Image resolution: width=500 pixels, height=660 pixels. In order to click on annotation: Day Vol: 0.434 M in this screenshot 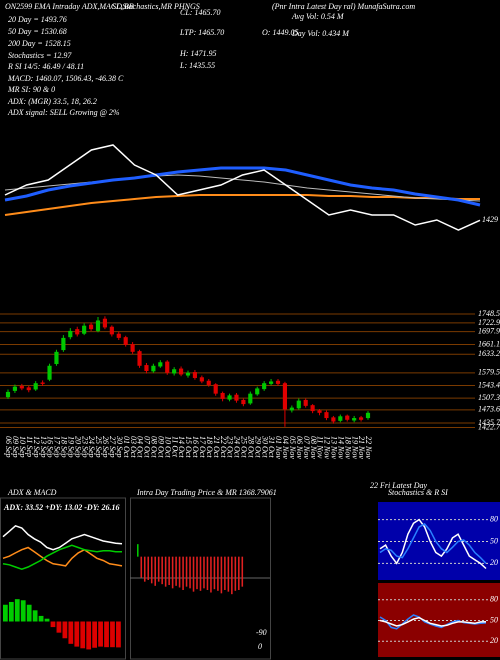, I will do `click(320, 33)`.